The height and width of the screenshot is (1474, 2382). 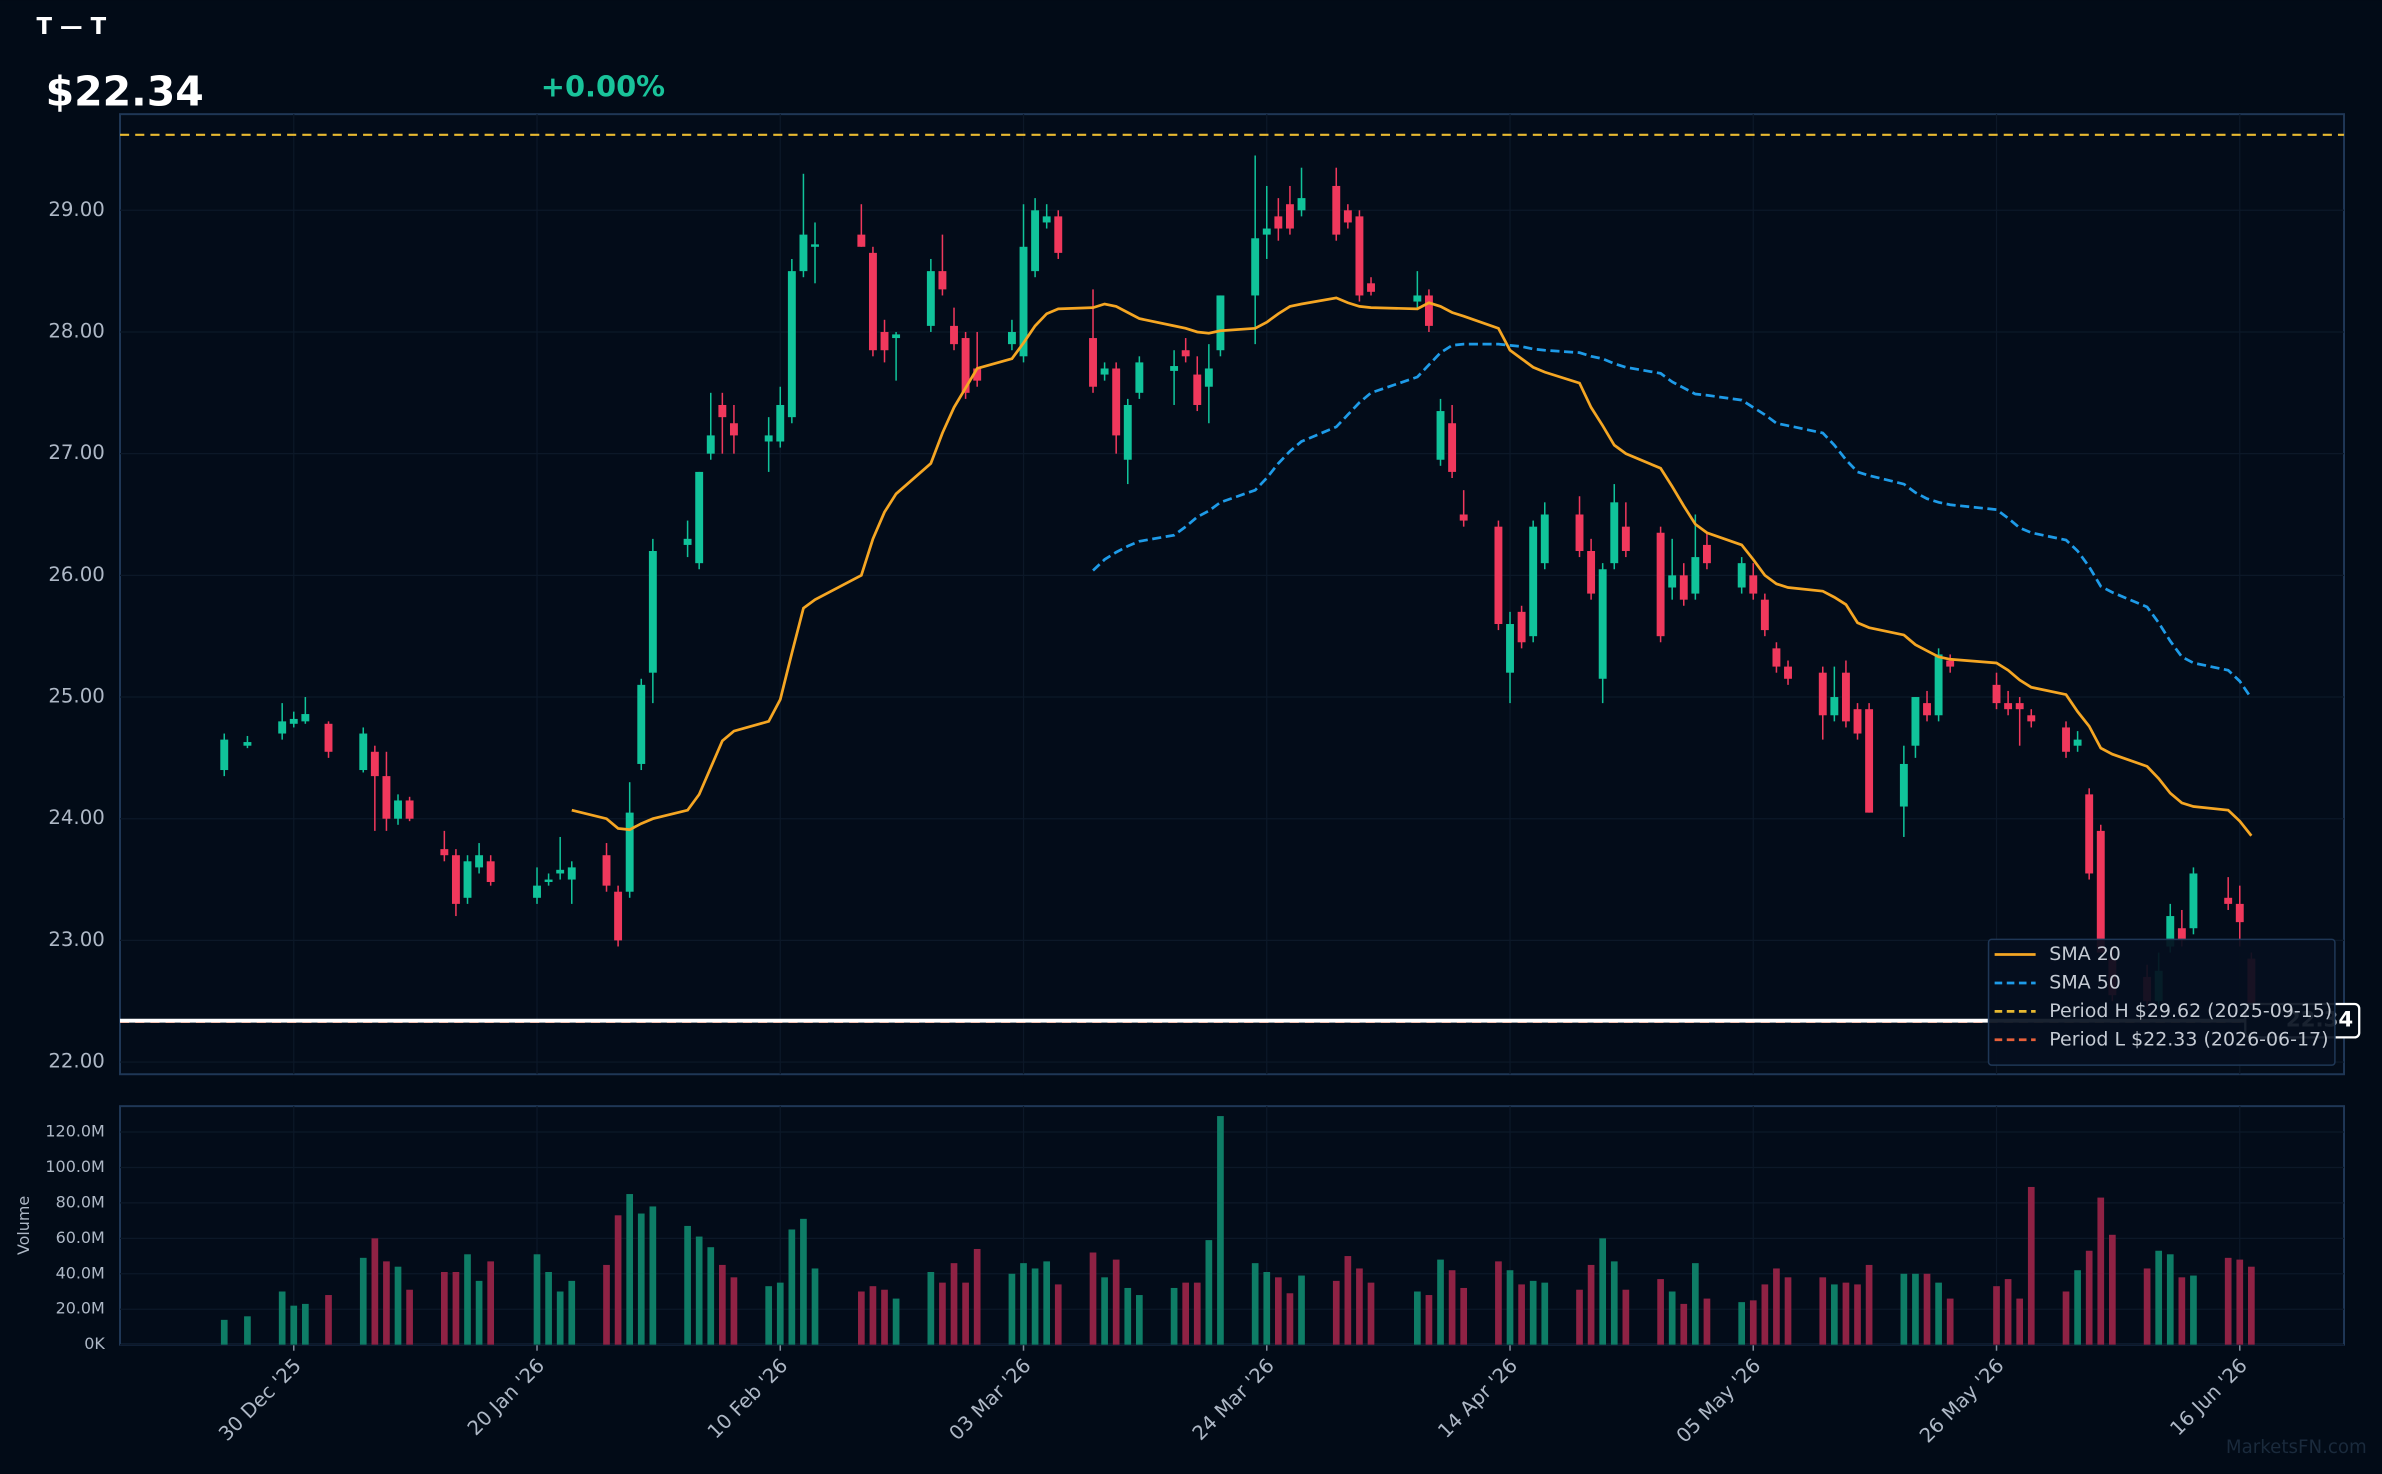 What do you see at coordinates (76, 452) in the screenshot?
I see `y-tick-label: 27.00` at bounding box center [76, 452].